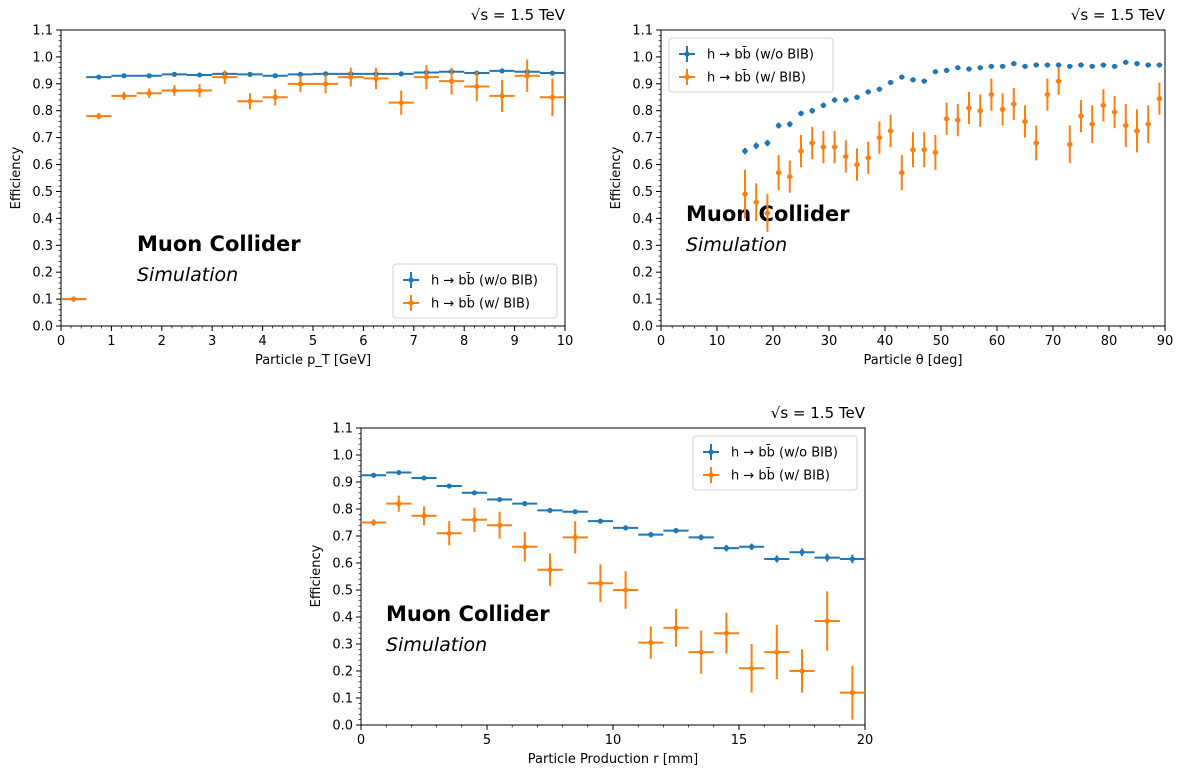 This screenshot has height=771, width=1186. What do you see at coordinates (613, 740) in the screenshot?
I see `x-tick-label: 10` at bounding box center [613, 740].